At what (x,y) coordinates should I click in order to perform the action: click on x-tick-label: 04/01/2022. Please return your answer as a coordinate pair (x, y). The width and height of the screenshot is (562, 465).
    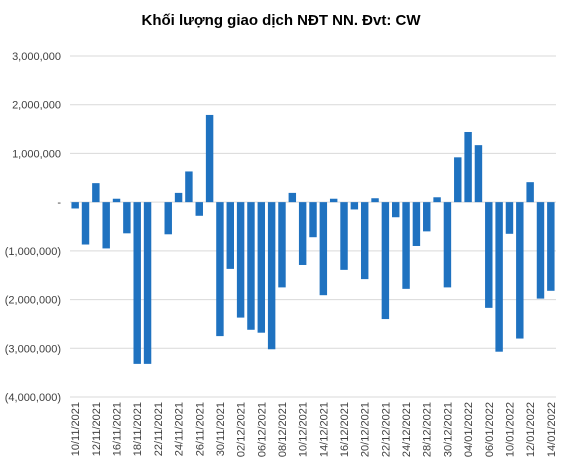
    Looking at the image, I should click on (469, 429).